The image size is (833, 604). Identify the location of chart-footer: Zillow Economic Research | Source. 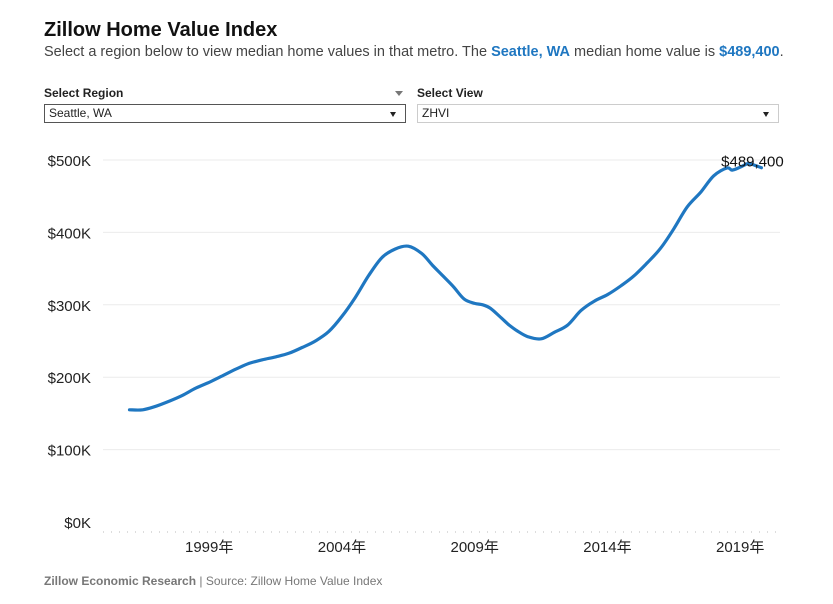
(213, 581).